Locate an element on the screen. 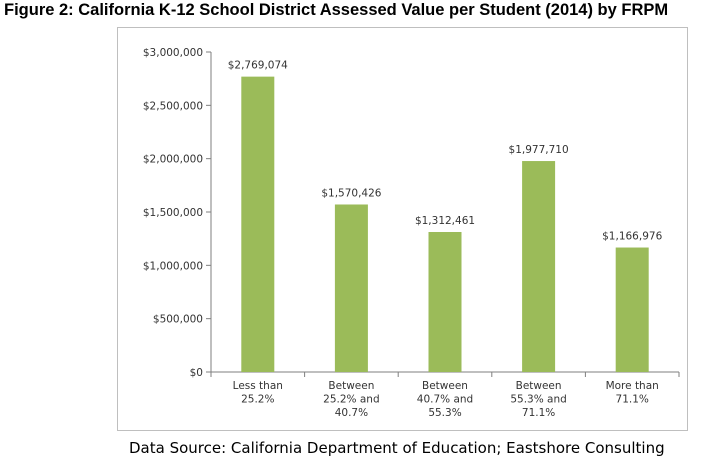  data-label: $1,166,976 is located at coordinates (632, 237).